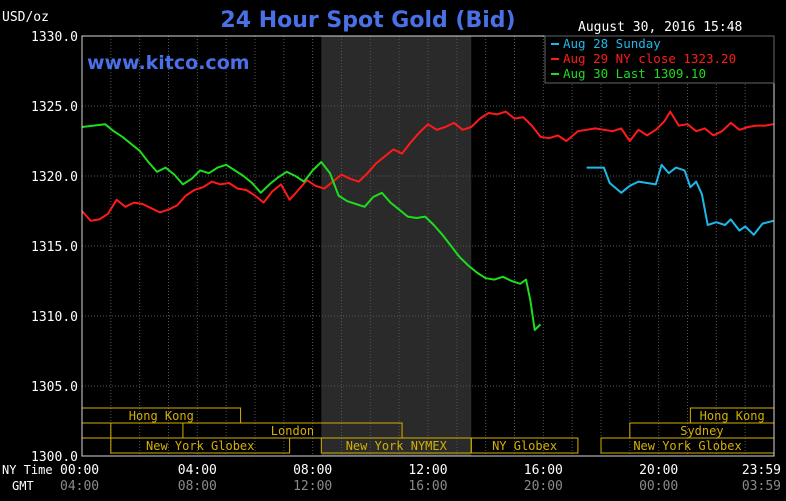 The width and height of the screenshot is (786, 501). Describe the element at coordinates (312, 470) in the screenshot. I see `x-tick-ny: 08:00` at that location.